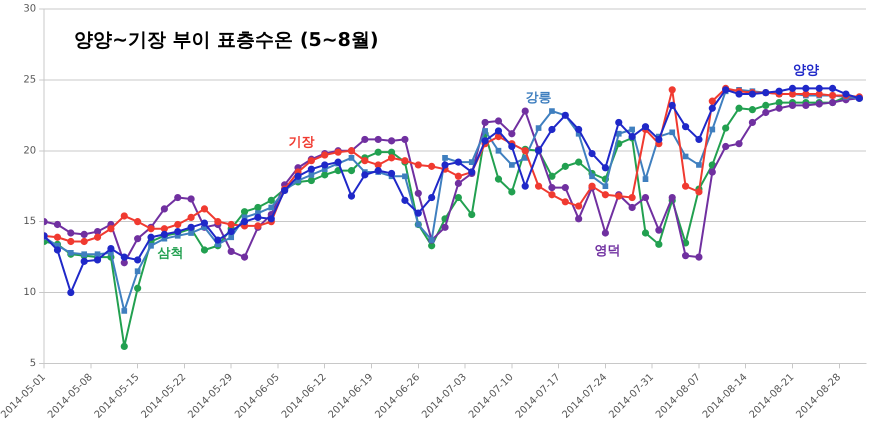 This screenshot has height=424, width=872. Describe the element at coordinates (33, 364) in the screenshot. I see `y-tick-label: 5` at that location.